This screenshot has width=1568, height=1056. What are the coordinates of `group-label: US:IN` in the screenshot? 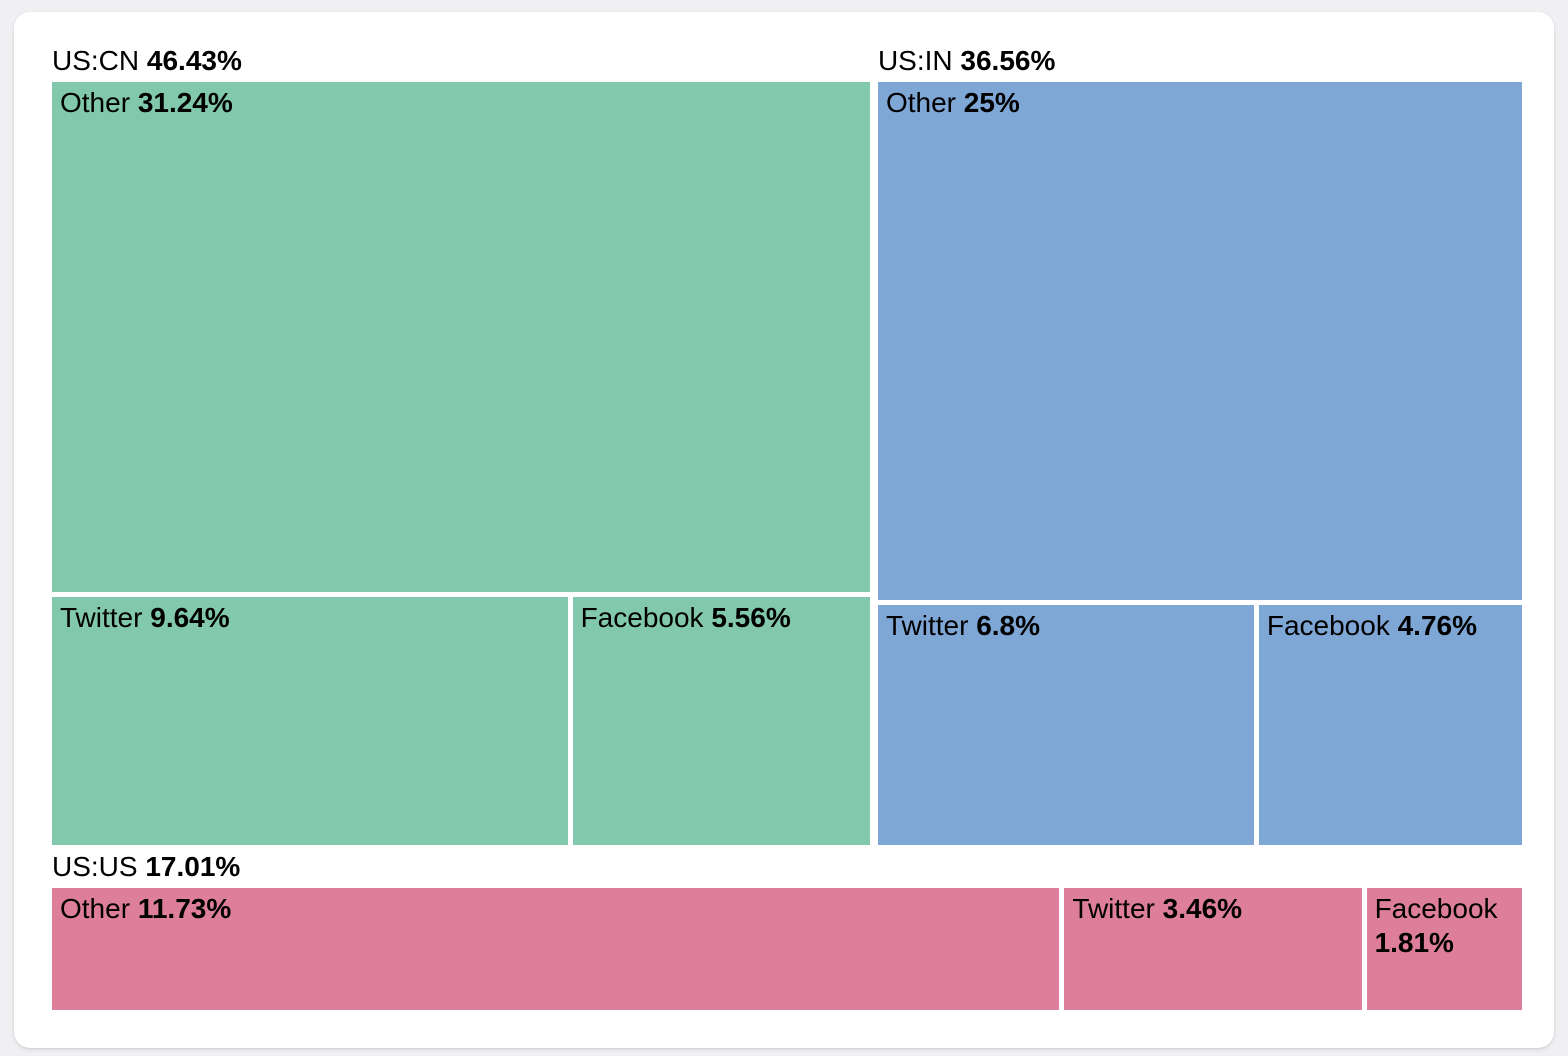 It's located at (915, 60).